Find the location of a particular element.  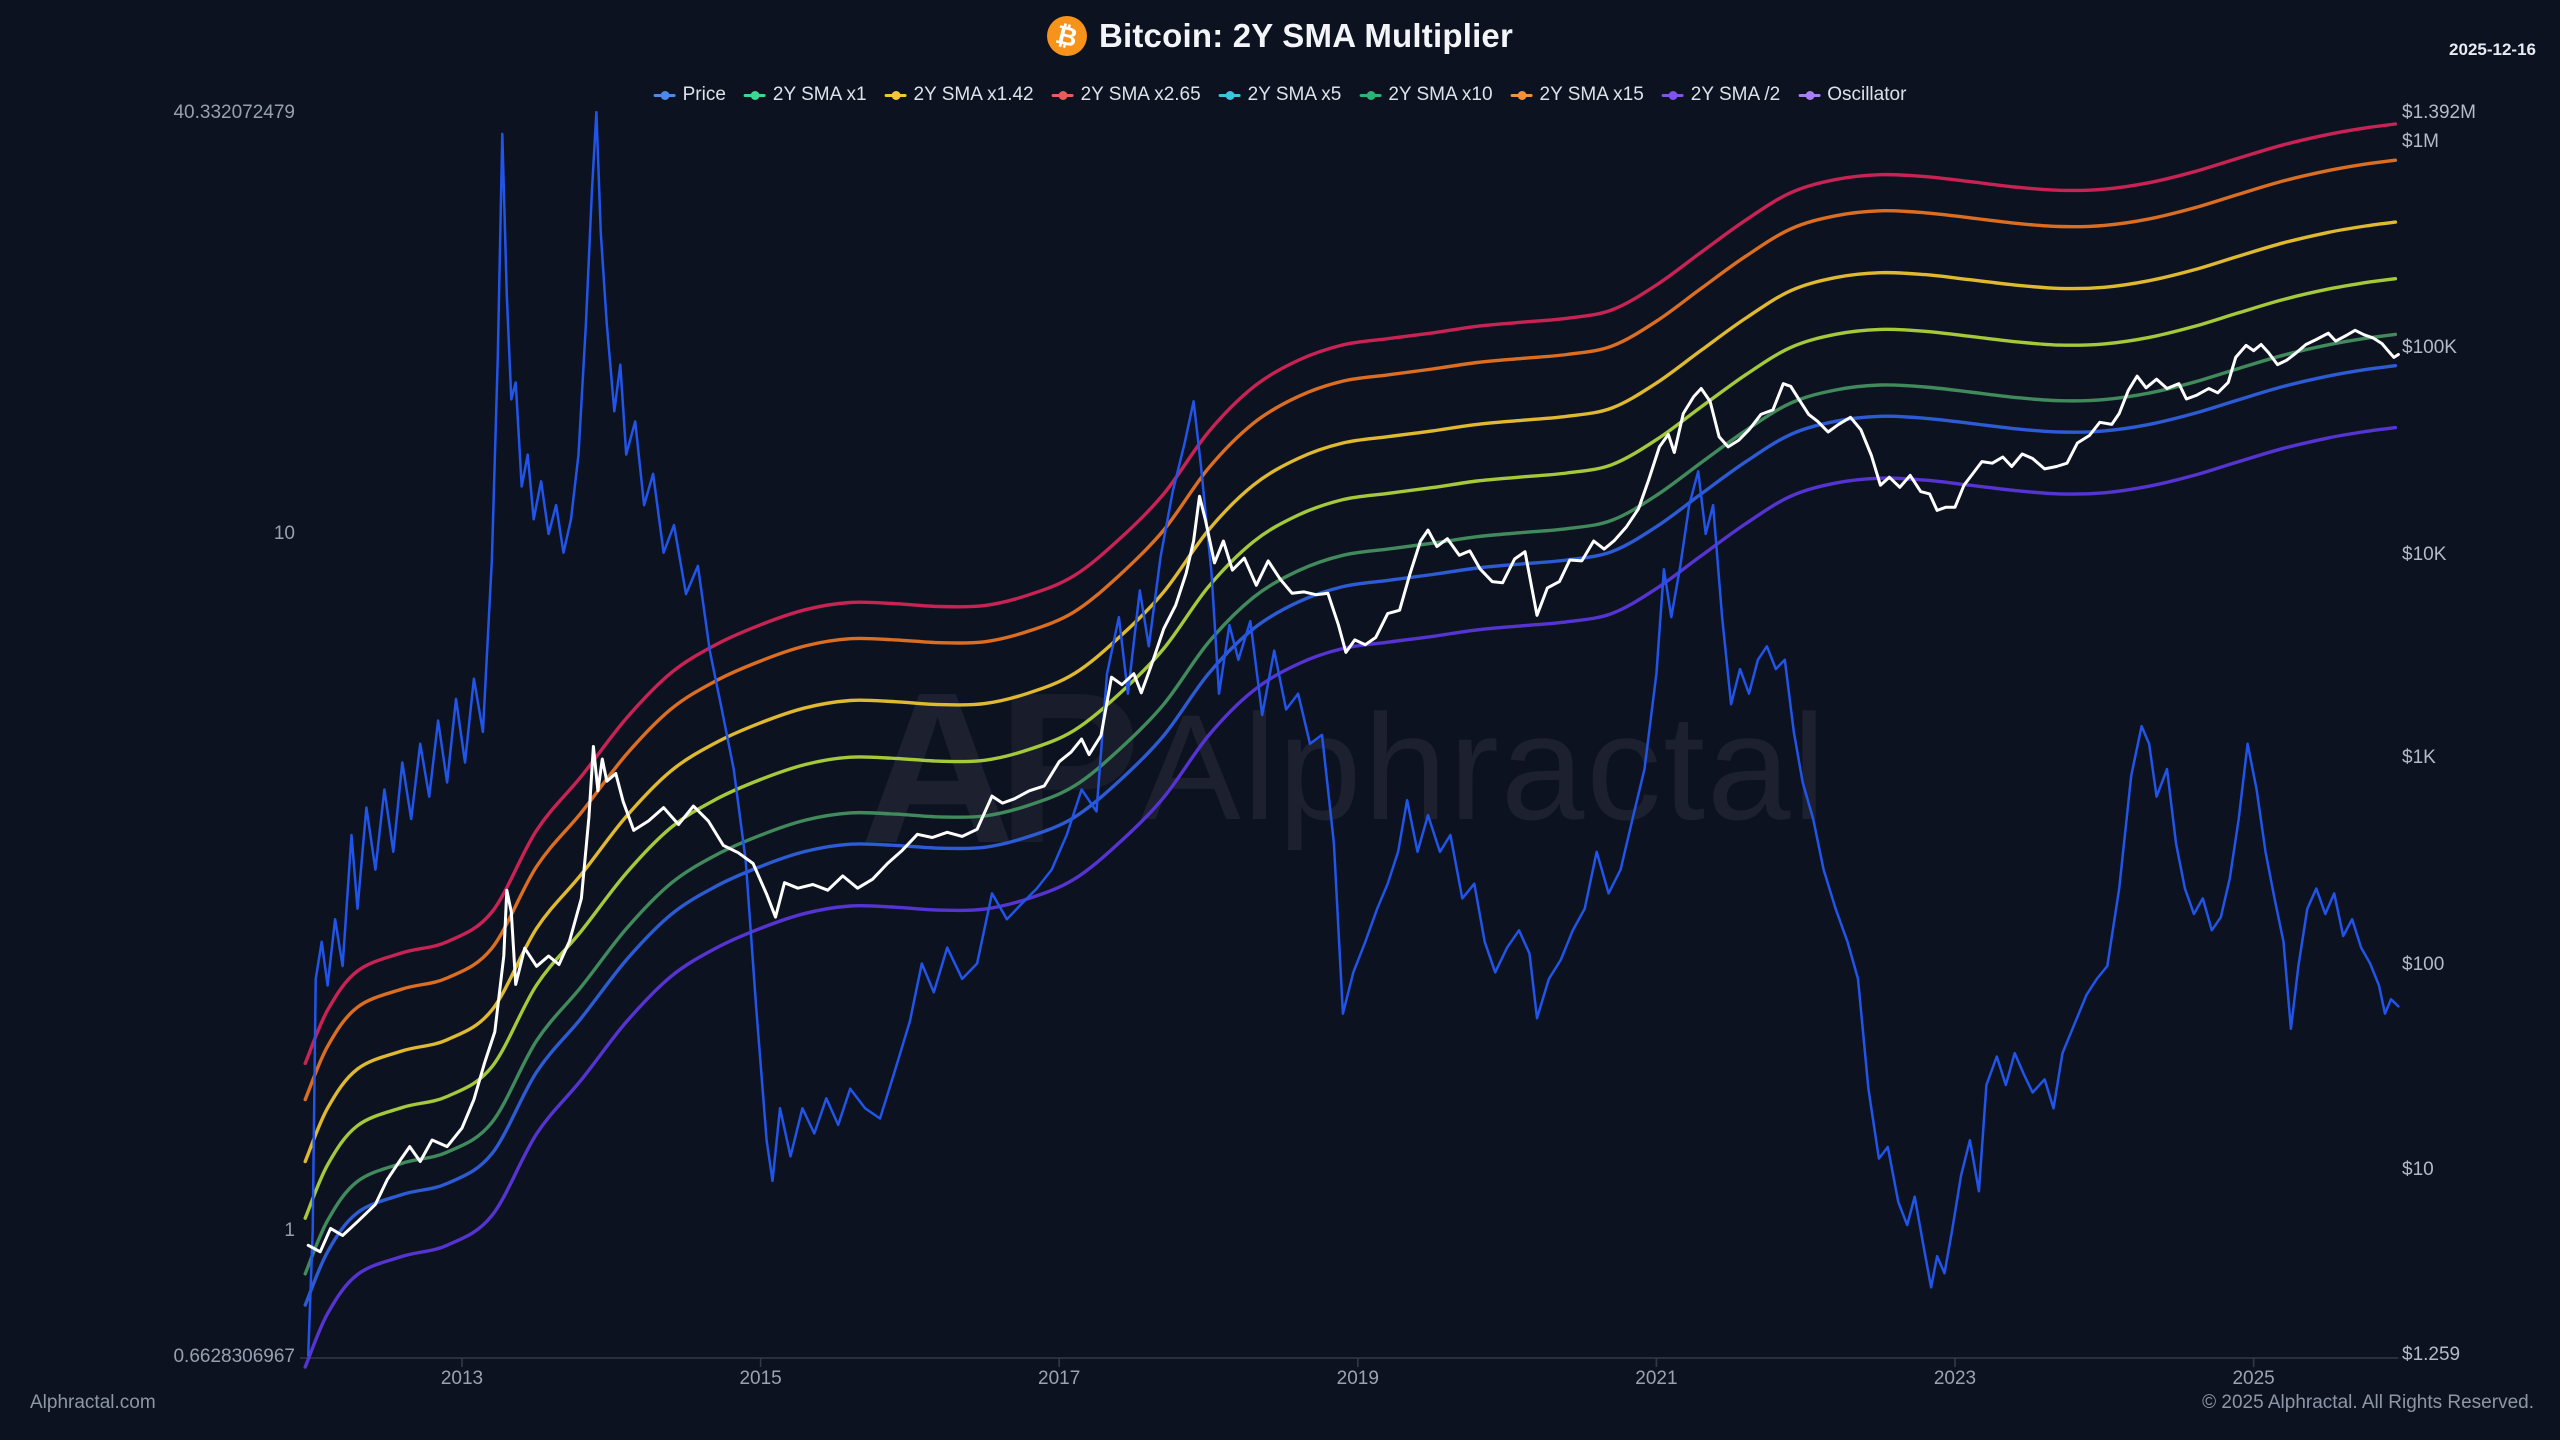

chart-header: ₿ Bitcoin: 2Y SMA Multiplier is located at coordinates (1280, 36).